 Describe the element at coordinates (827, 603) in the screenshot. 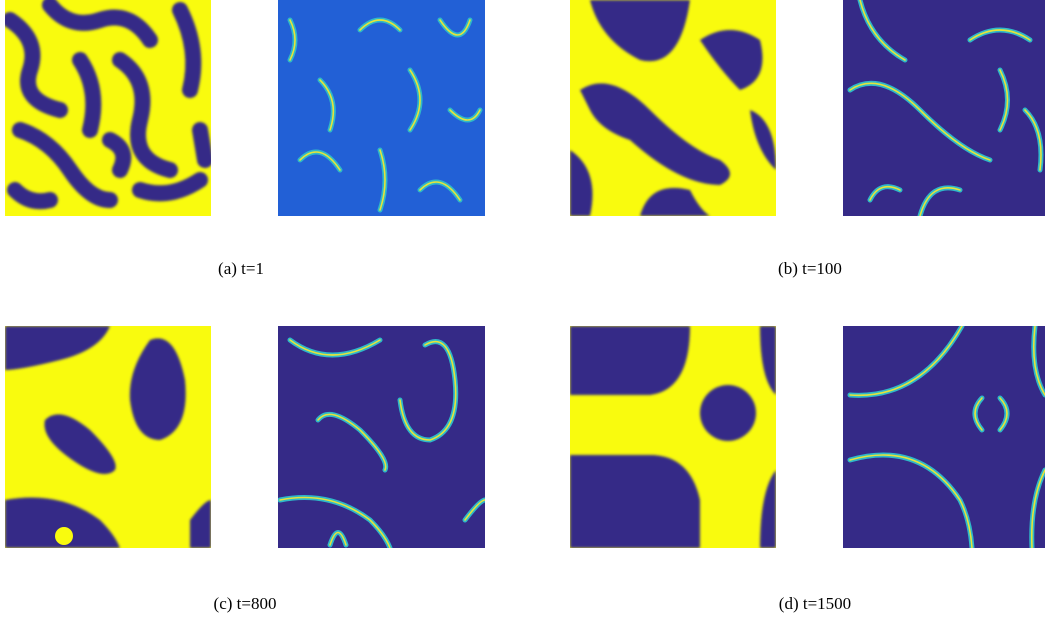

I see `caption-text: t=1500` at that location.